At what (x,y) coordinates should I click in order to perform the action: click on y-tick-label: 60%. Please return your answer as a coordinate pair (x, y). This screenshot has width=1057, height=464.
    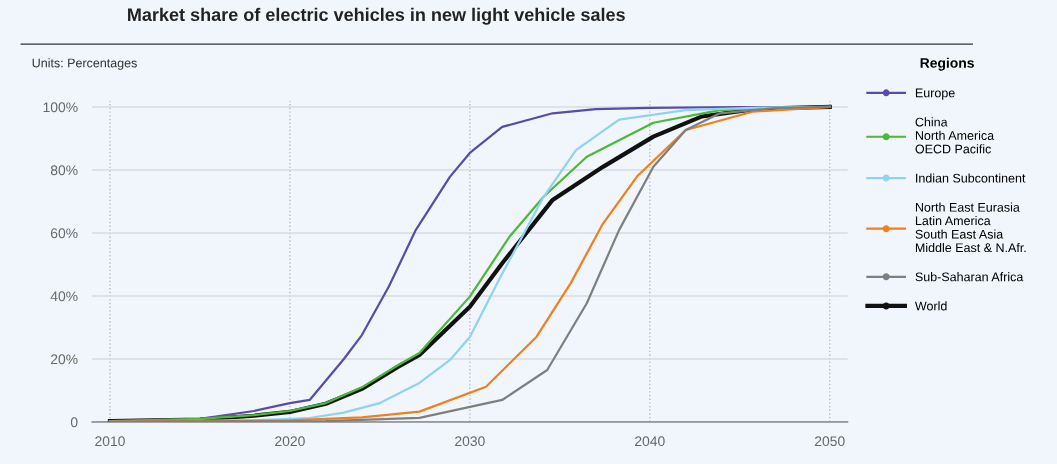
    Looking at the image, I should click on (64, 233).